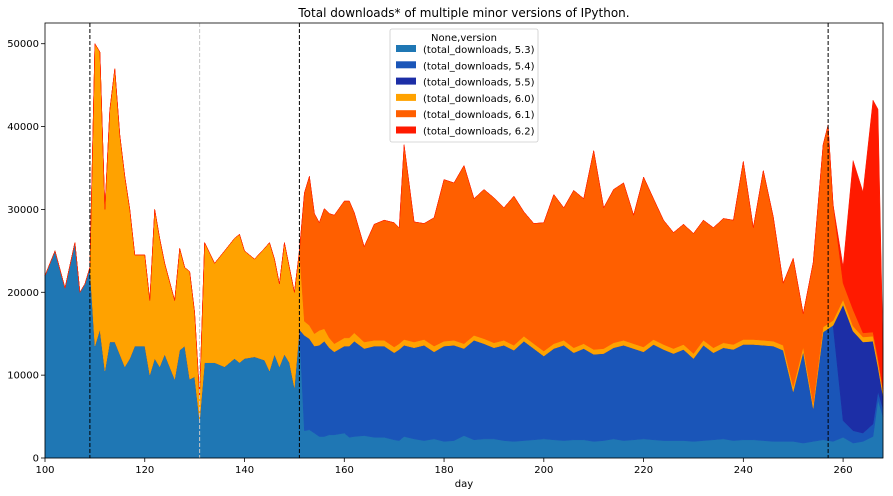 This screenshot has height=496, width=893. Describe the element at coordinates (244, 470) in the screenshot. I see `x-tick-label: 140` at that location.